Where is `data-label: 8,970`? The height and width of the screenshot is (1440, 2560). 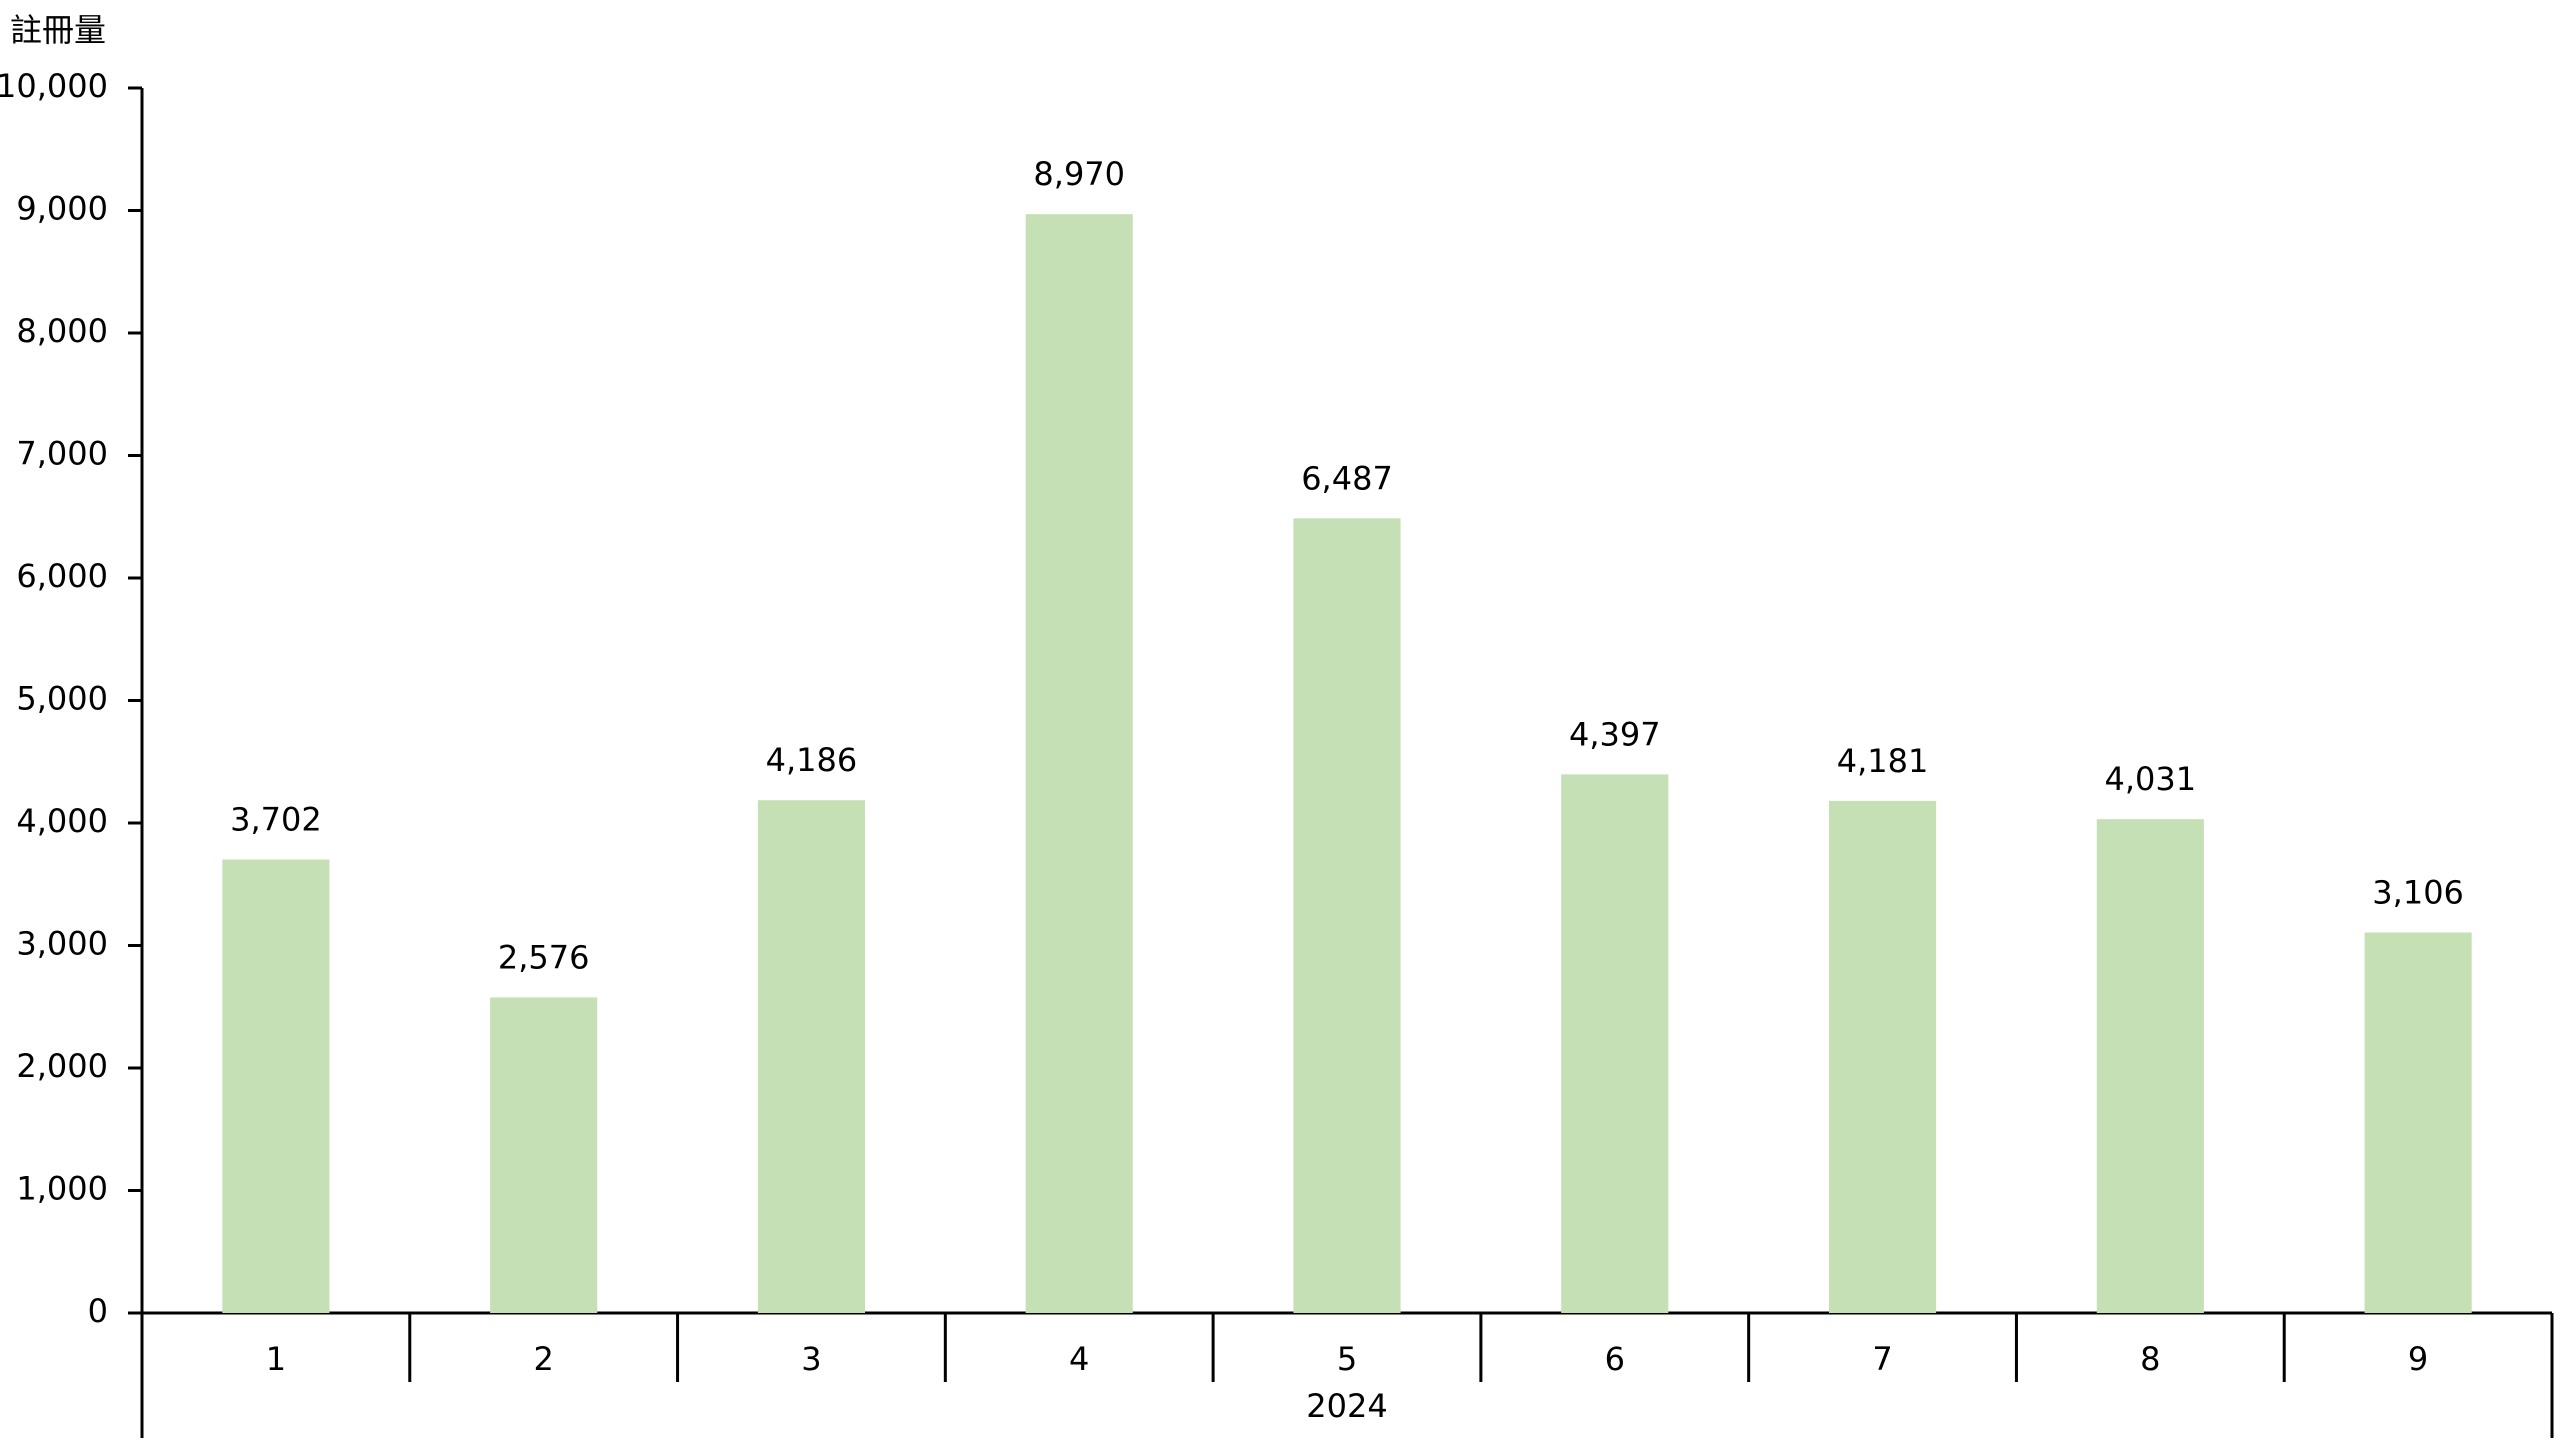 data-label: 8,970 is located at coordinates (1079, 174).